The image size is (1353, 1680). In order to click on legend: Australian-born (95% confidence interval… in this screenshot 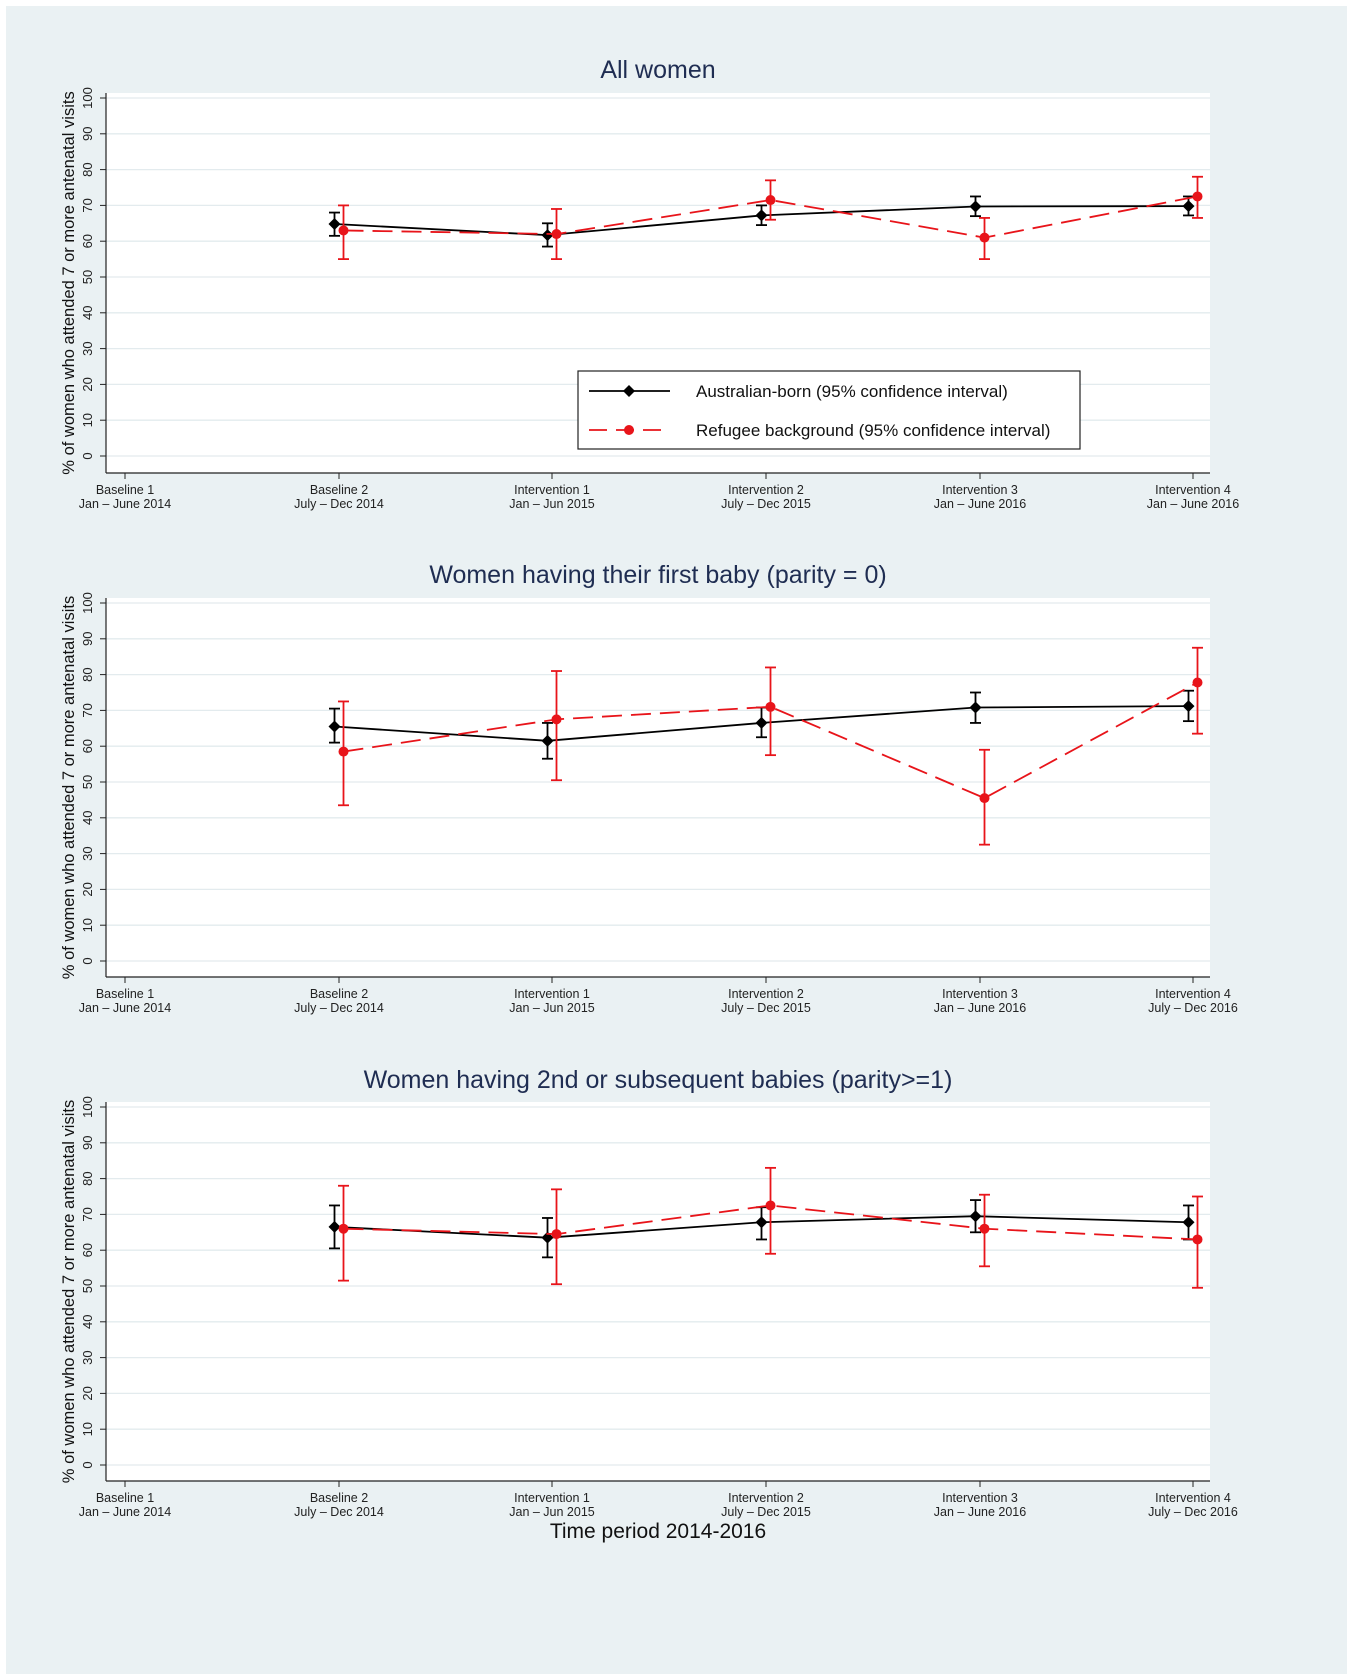, I will do `click(829, 410)`.